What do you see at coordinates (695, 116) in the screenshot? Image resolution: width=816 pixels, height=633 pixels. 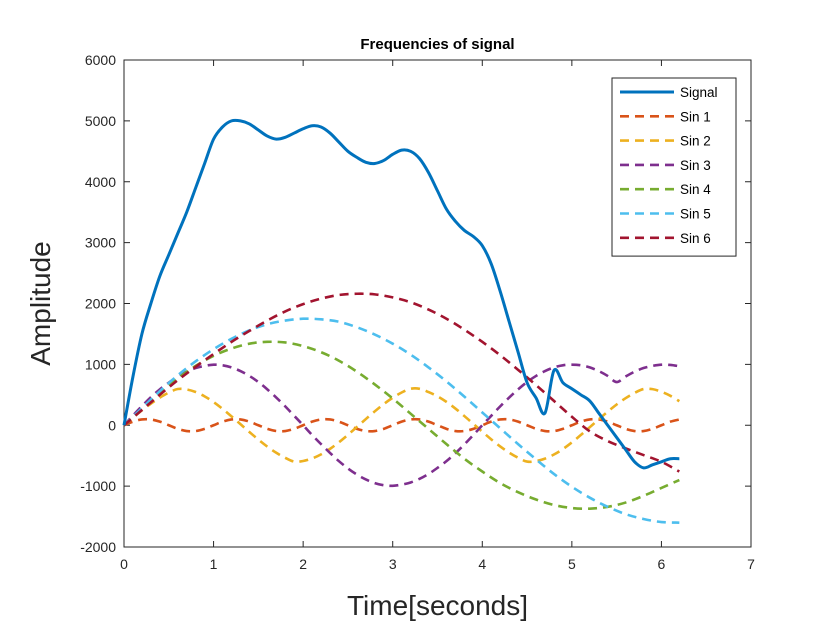 I see `legend-label: Sin 1` at bounding box center [695, 116].